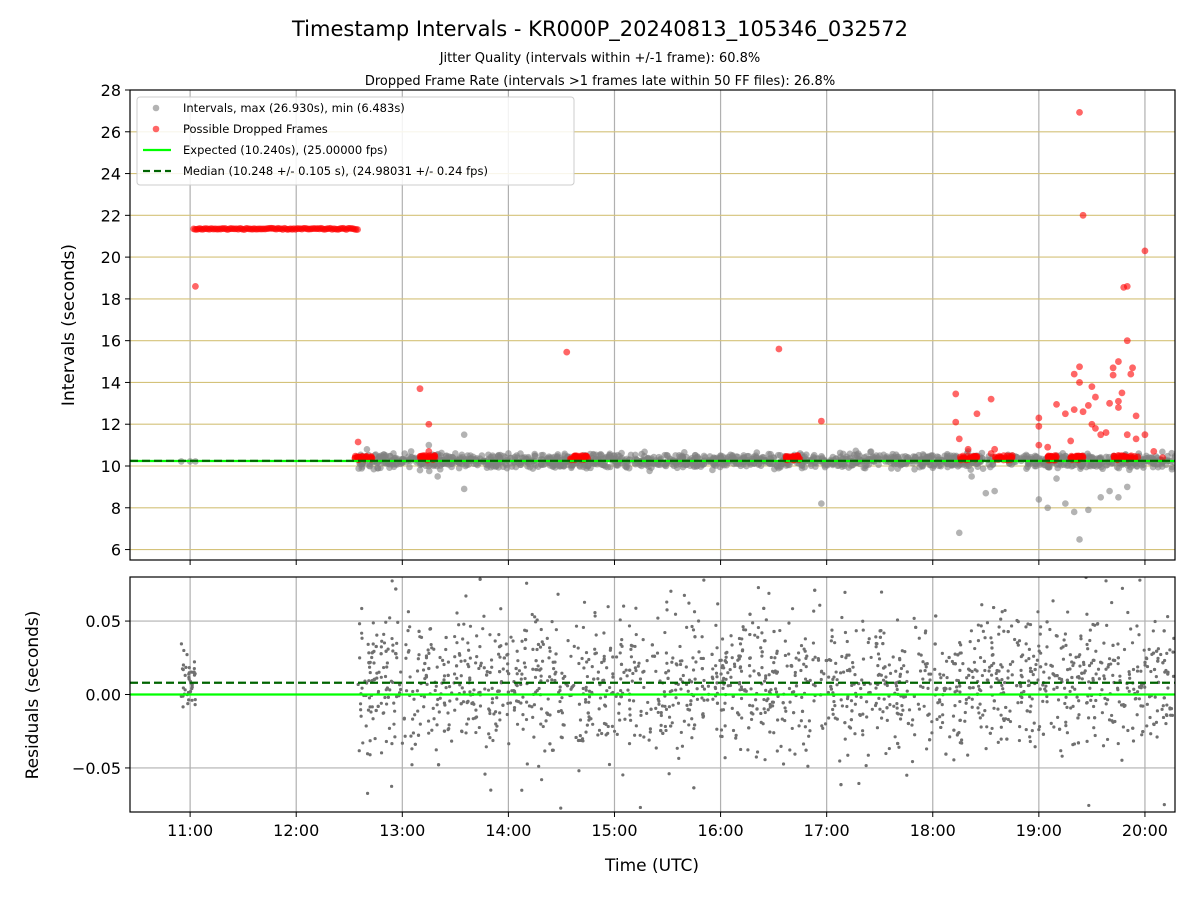 This screenshot has height=900, width=1200. What do you see at coordinates (111, 257) in the screenshot?
I see `top-y-tick-label-7: 20` at bounding box center [111, 257].